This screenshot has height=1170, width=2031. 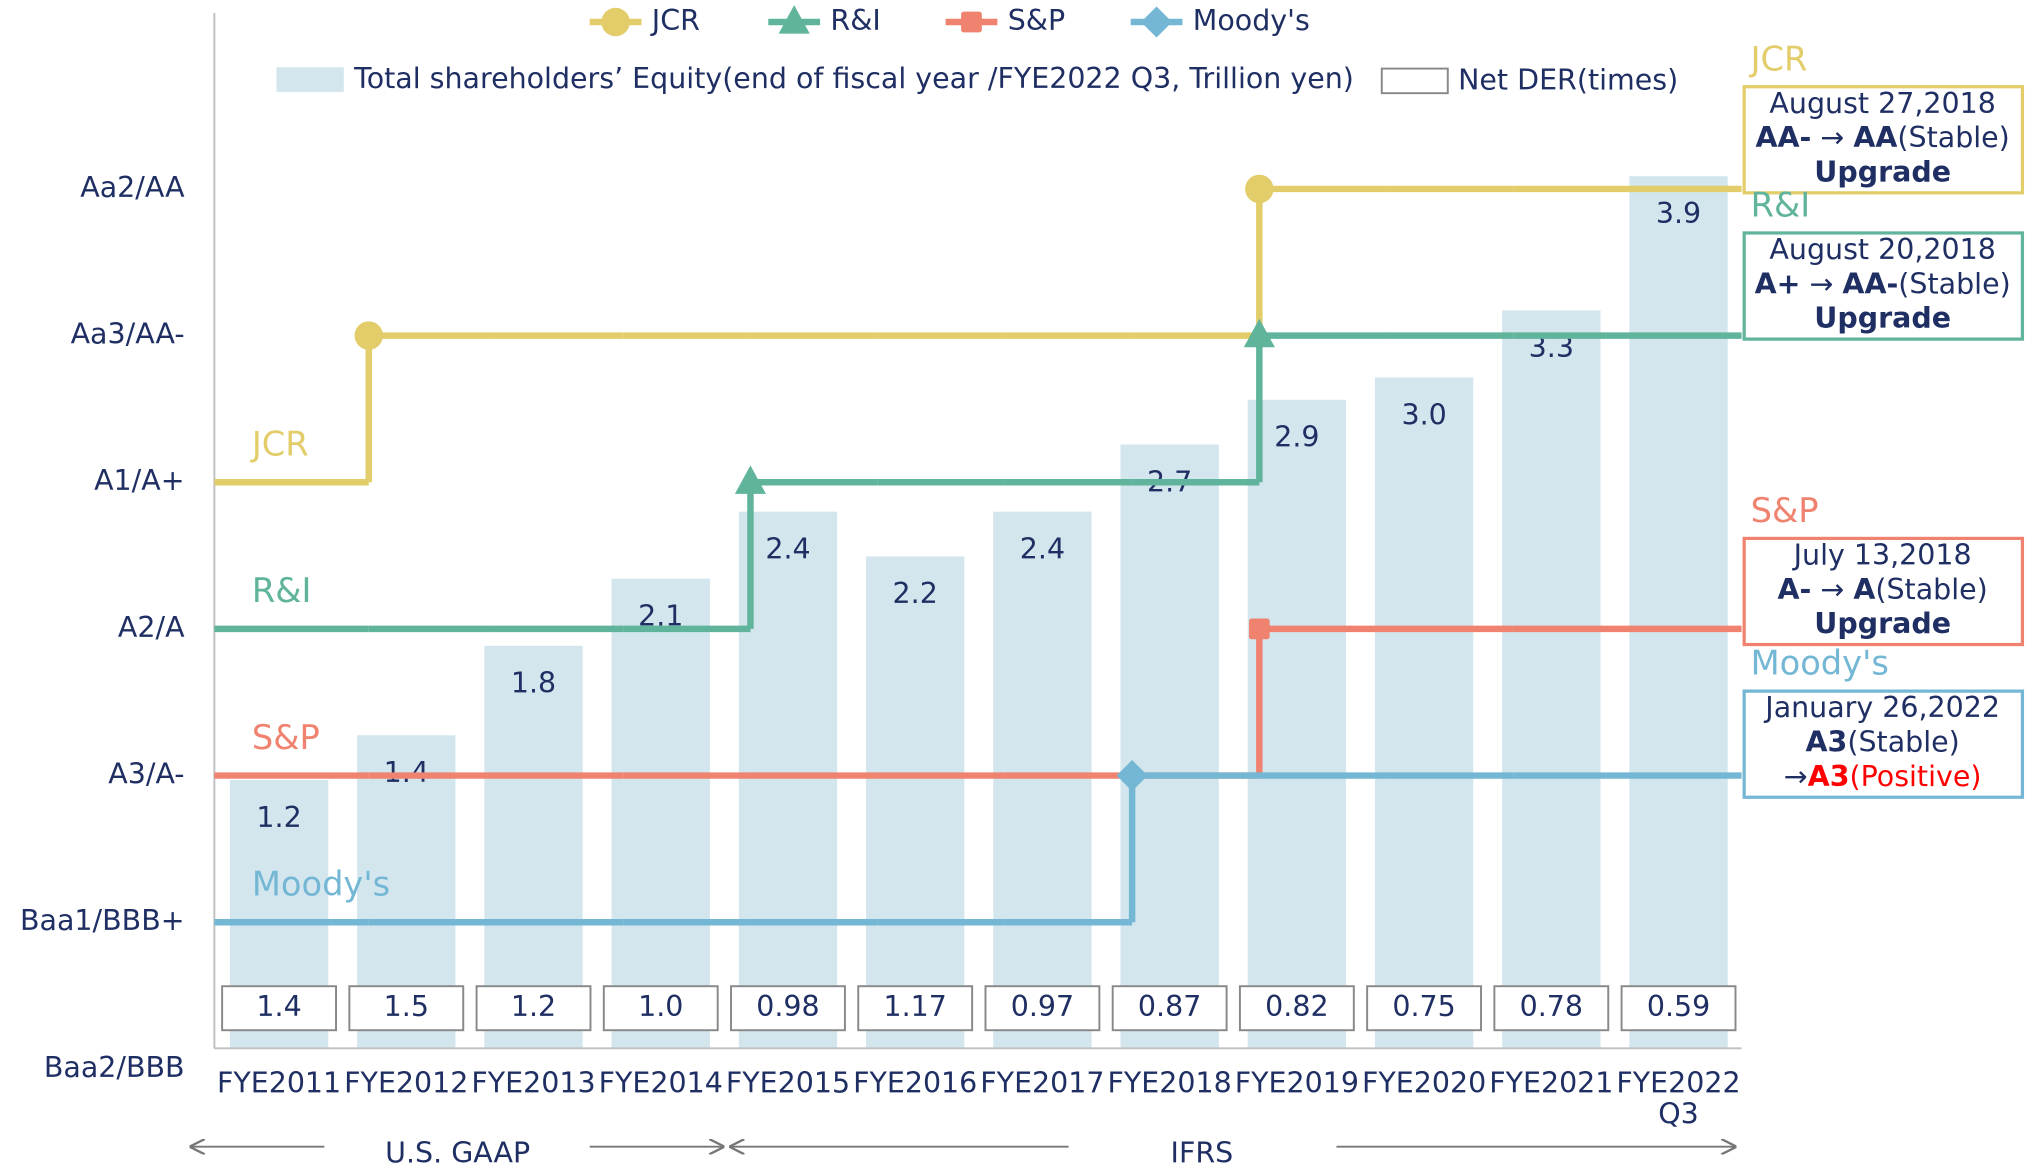 I want to click on y-tick-label: Baa2/BBB, so click(x=114, y=1067).